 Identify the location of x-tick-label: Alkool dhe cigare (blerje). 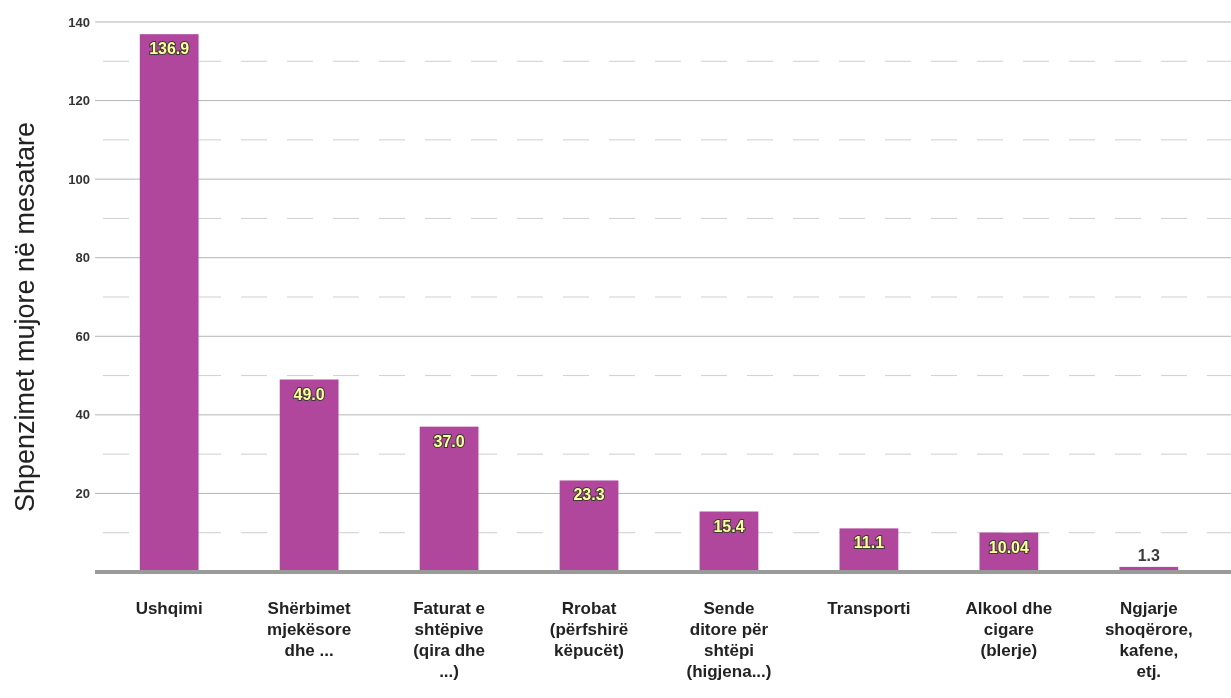
(1009, 629).